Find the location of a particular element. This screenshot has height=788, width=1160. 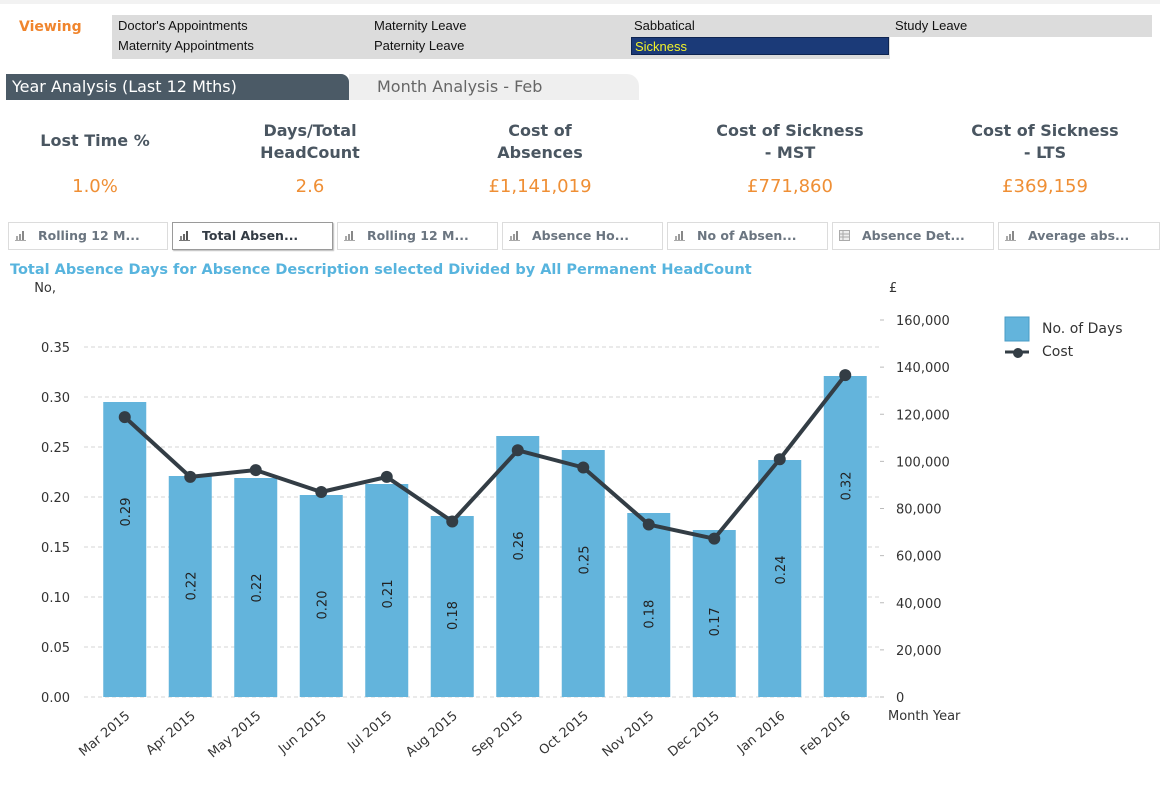

filter-item-doctors-appointments: Doctor's Appointments is located at coordinates (183, 25).